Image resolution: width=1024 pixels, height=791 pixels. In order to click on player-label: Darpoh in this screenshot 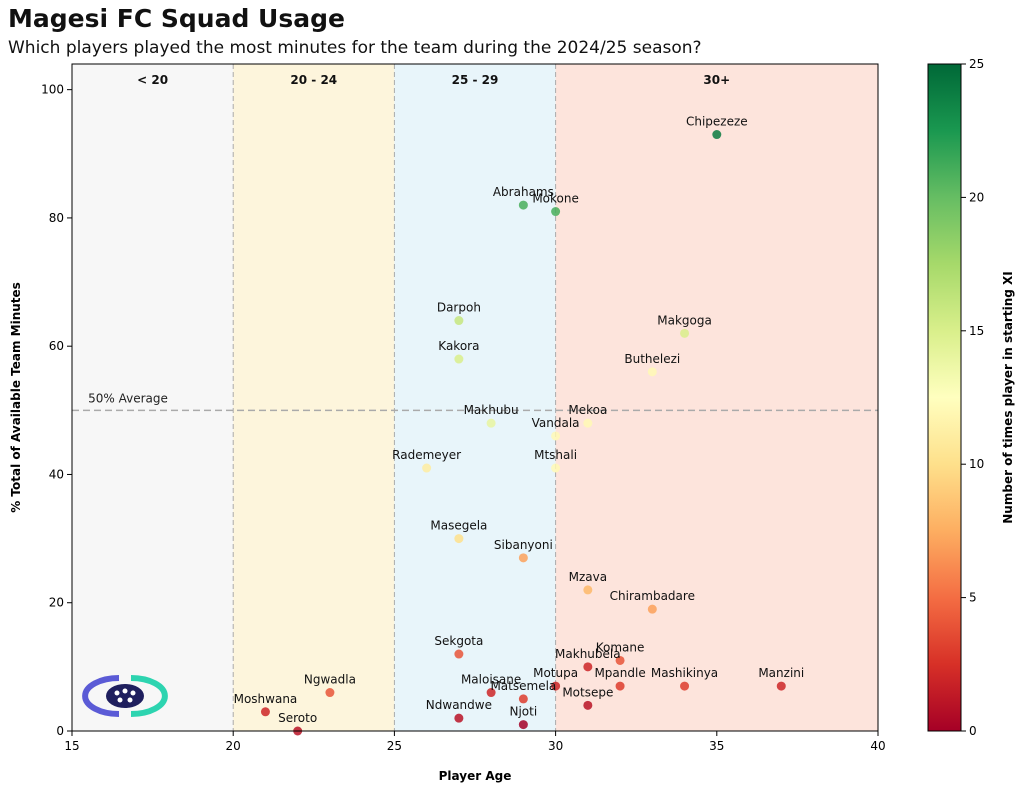, I will do `click(459, 308)`.